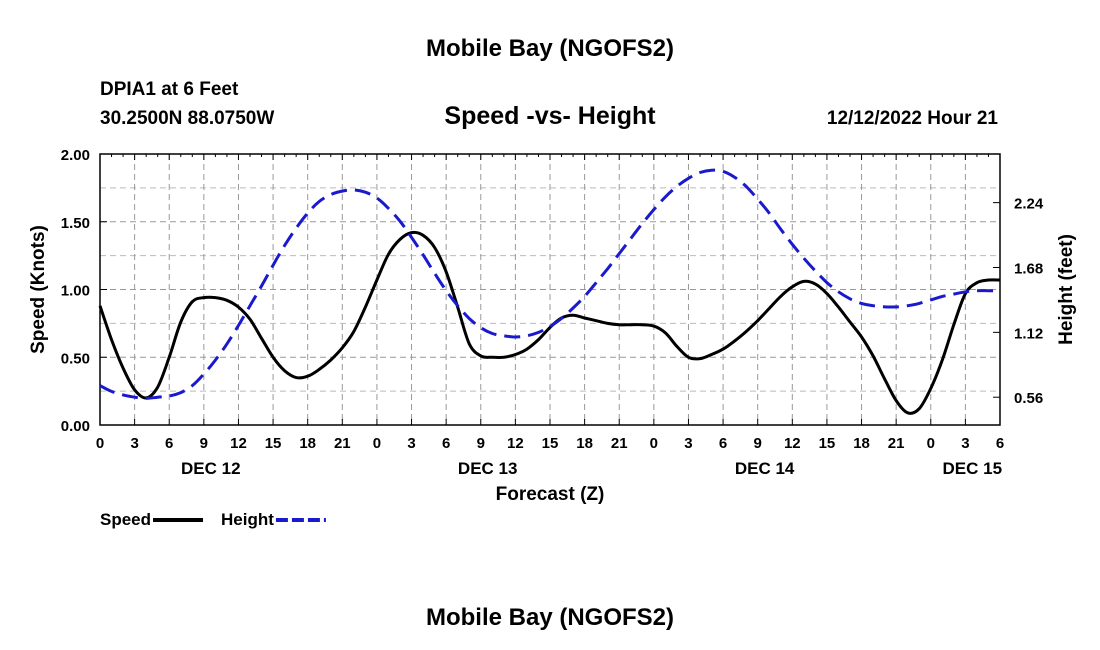  What do you see at coordinates (765, 468) in the screenshot?
I see `x-day-label: DEC 14` at bounding box center [765, 468].